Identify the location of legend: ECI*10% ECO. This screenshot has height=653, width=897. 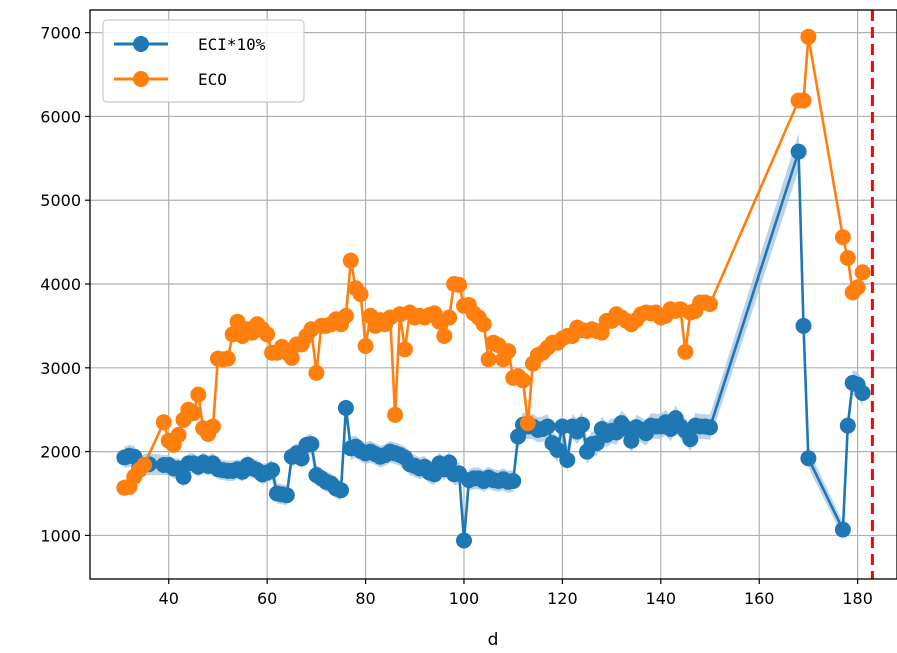
(203, 61).